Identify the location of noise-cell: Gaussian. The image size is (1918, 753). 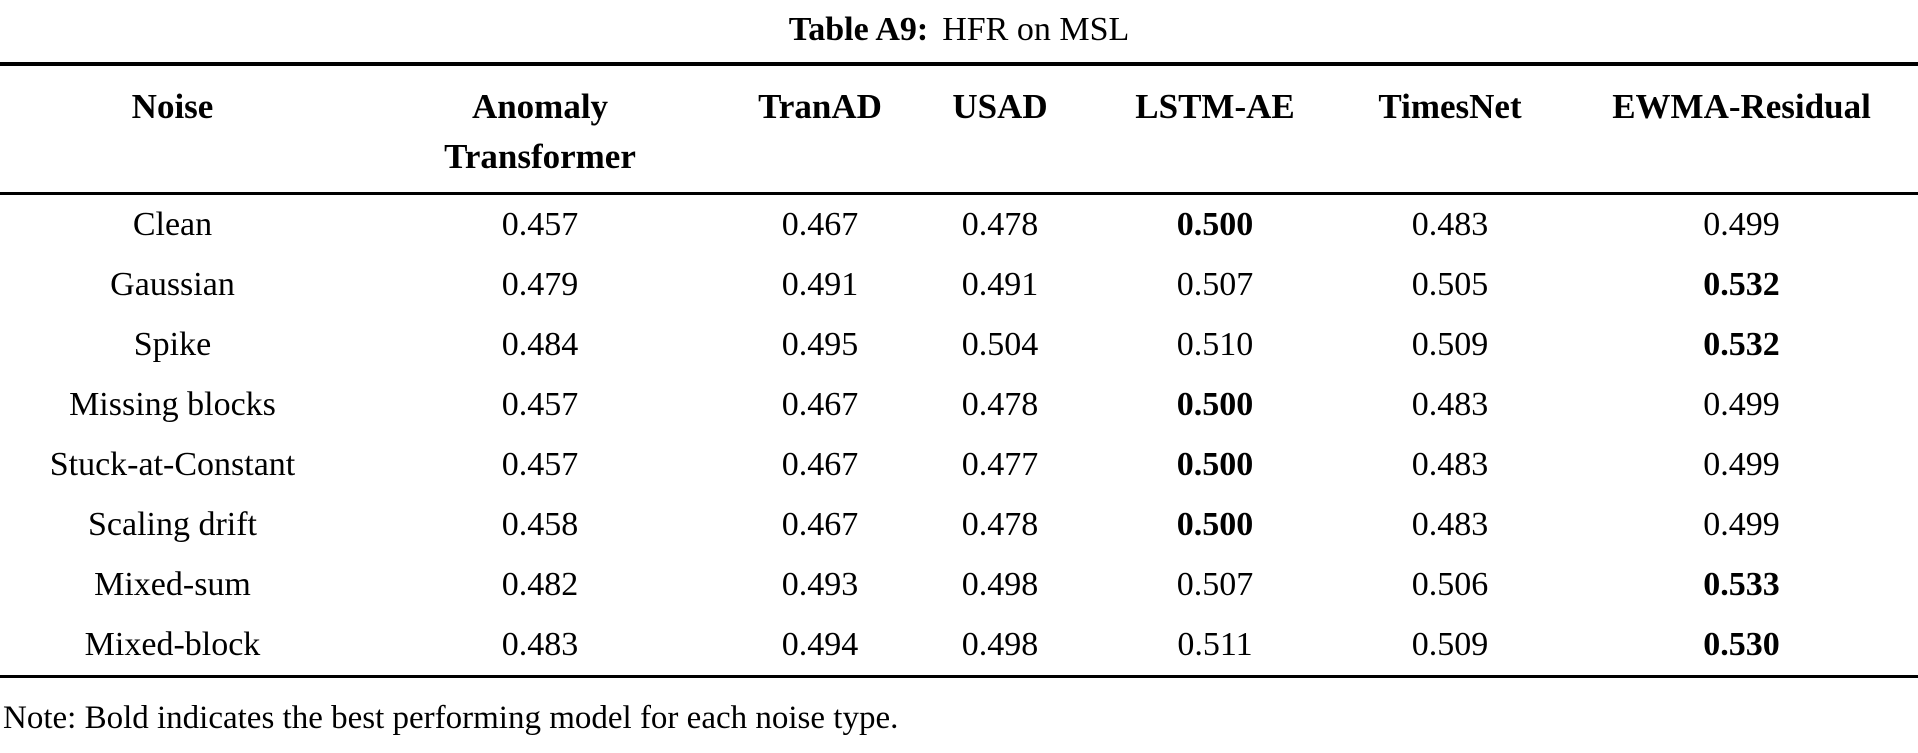
(172, 284).